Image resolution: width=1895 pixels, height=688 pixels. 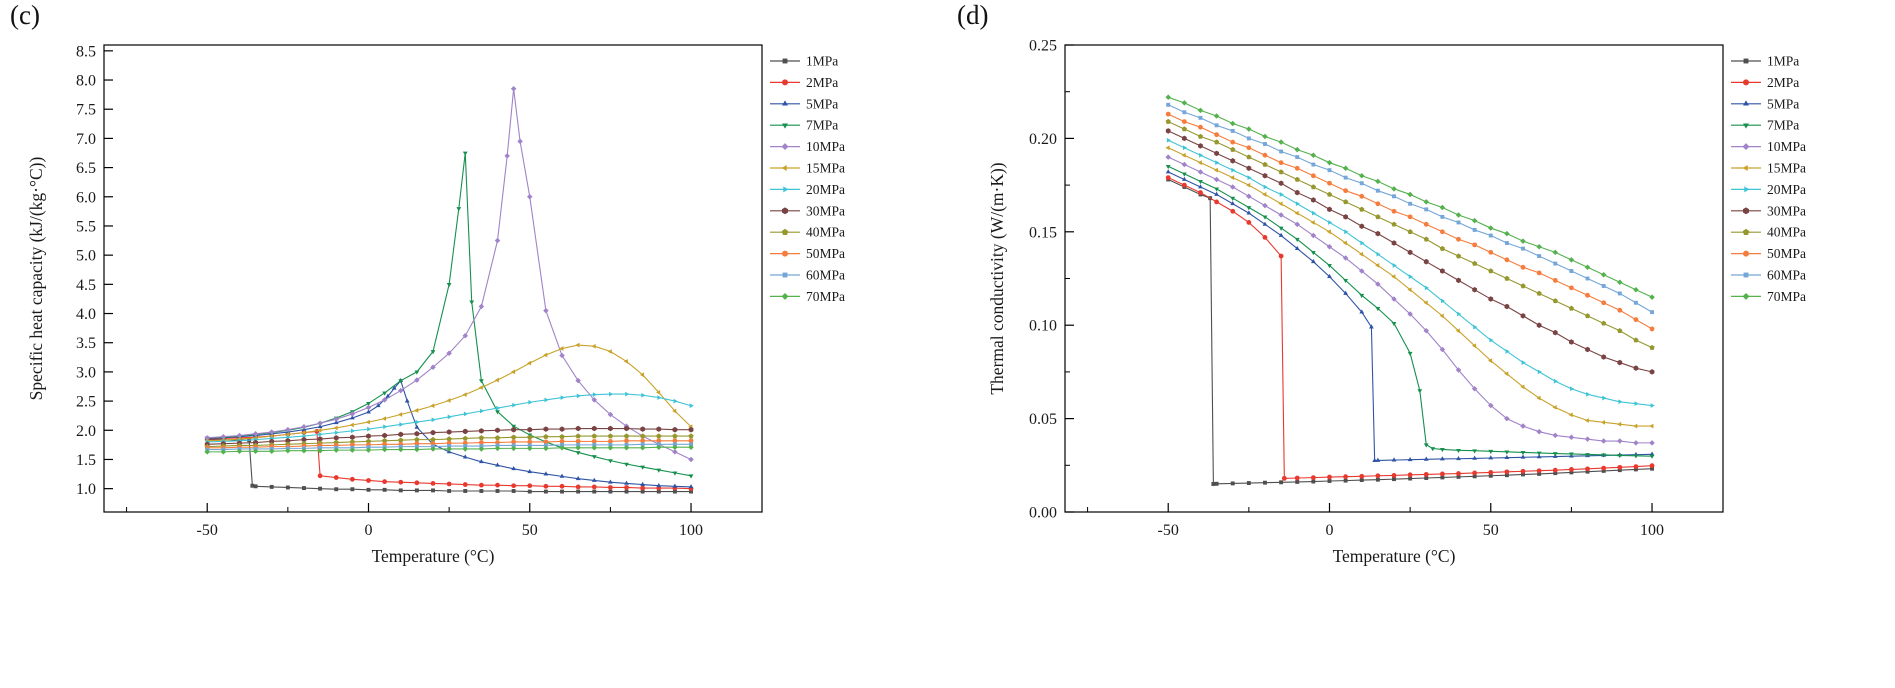 I want to click on y-tick-label: 0.10, so click(x=1043, y=326).